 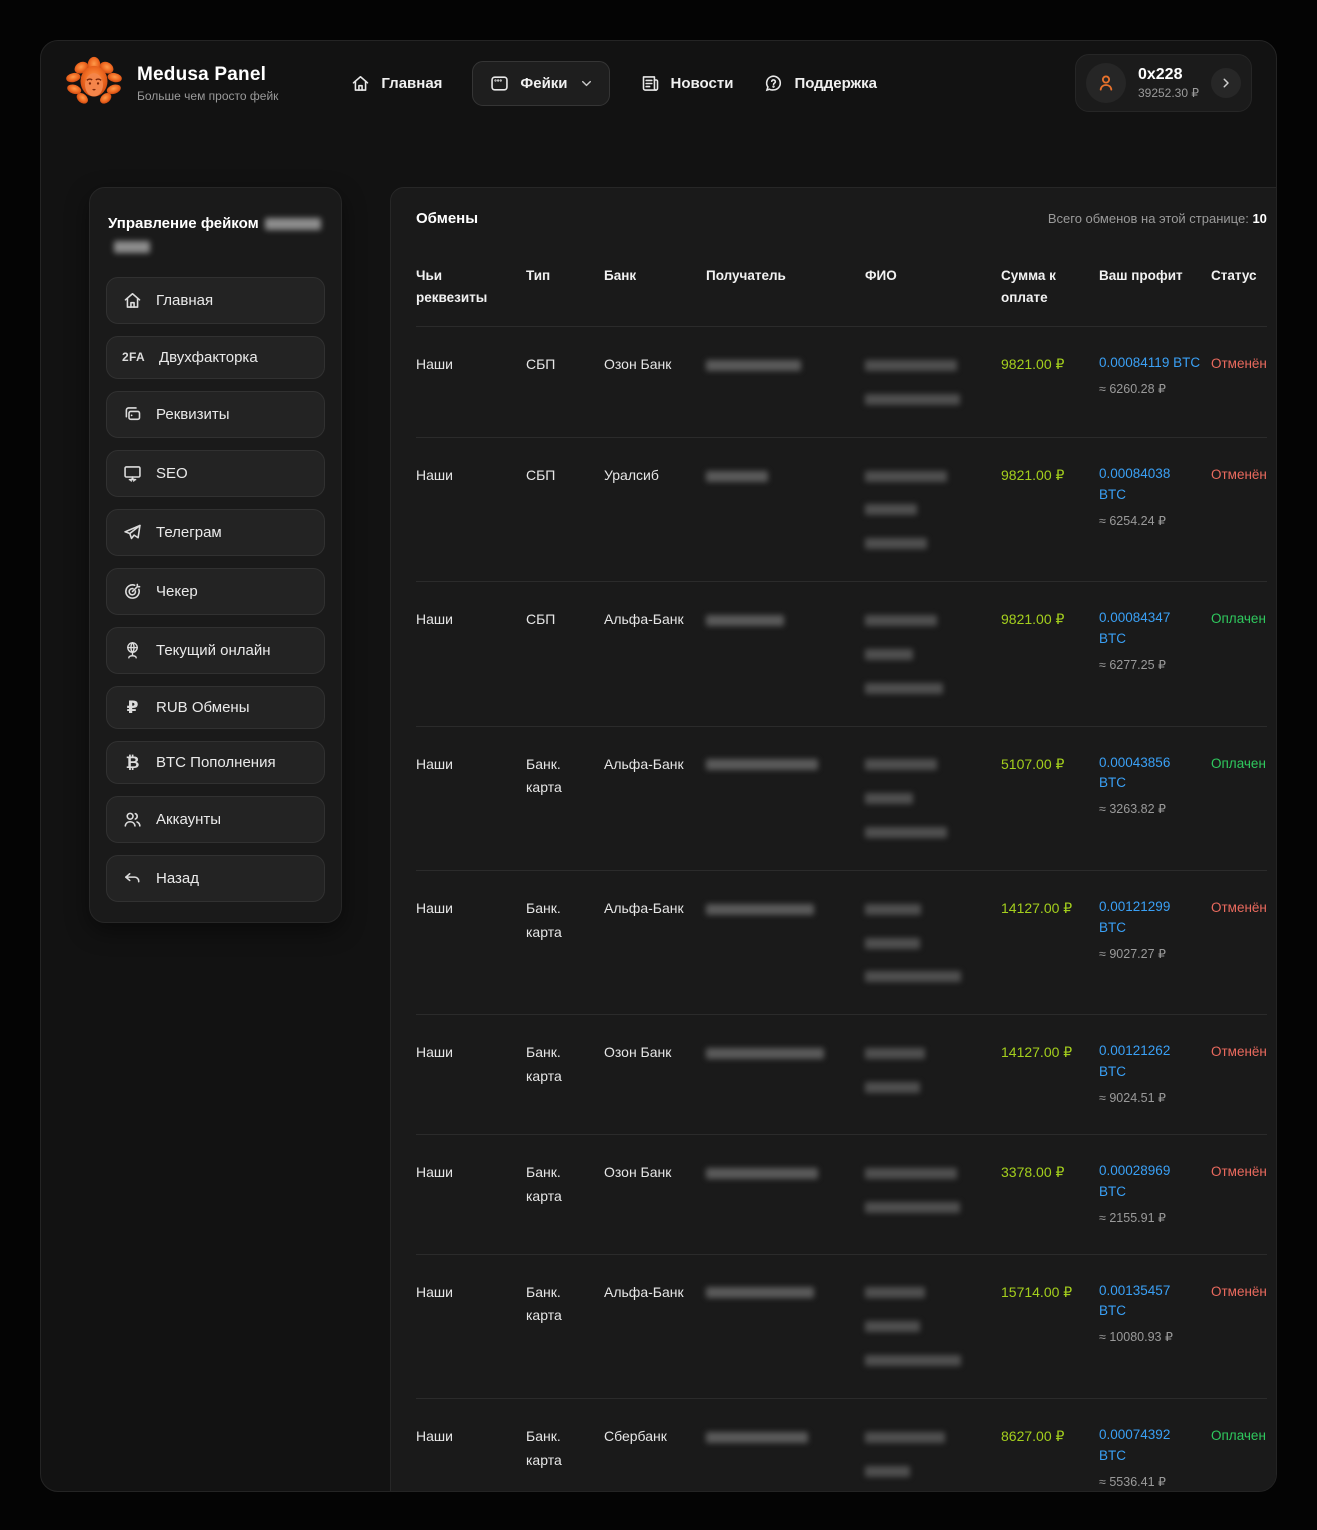 I want to click on sidebar-item-btc-topups: ₿ BTC Пополнения, so click(x=215, y=762).